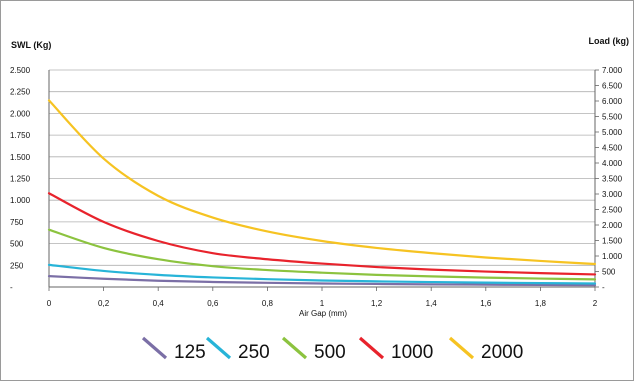  What do you see at coordinates (159, 303) in the screenshot?
I see `x-tick-label: 0,4` at bounding box center [159, 303].